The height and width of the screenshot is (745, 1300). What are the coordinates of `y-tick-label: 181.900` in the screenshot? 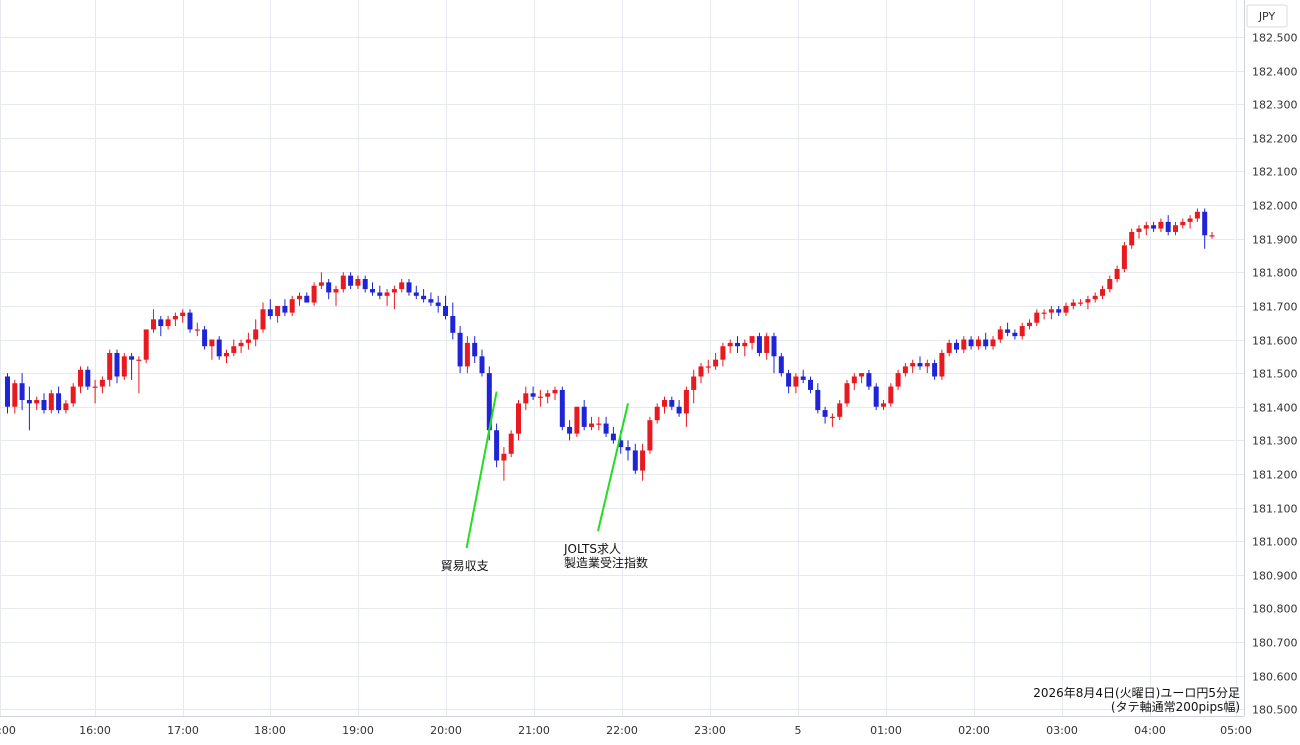 It's located at (1275, 240).